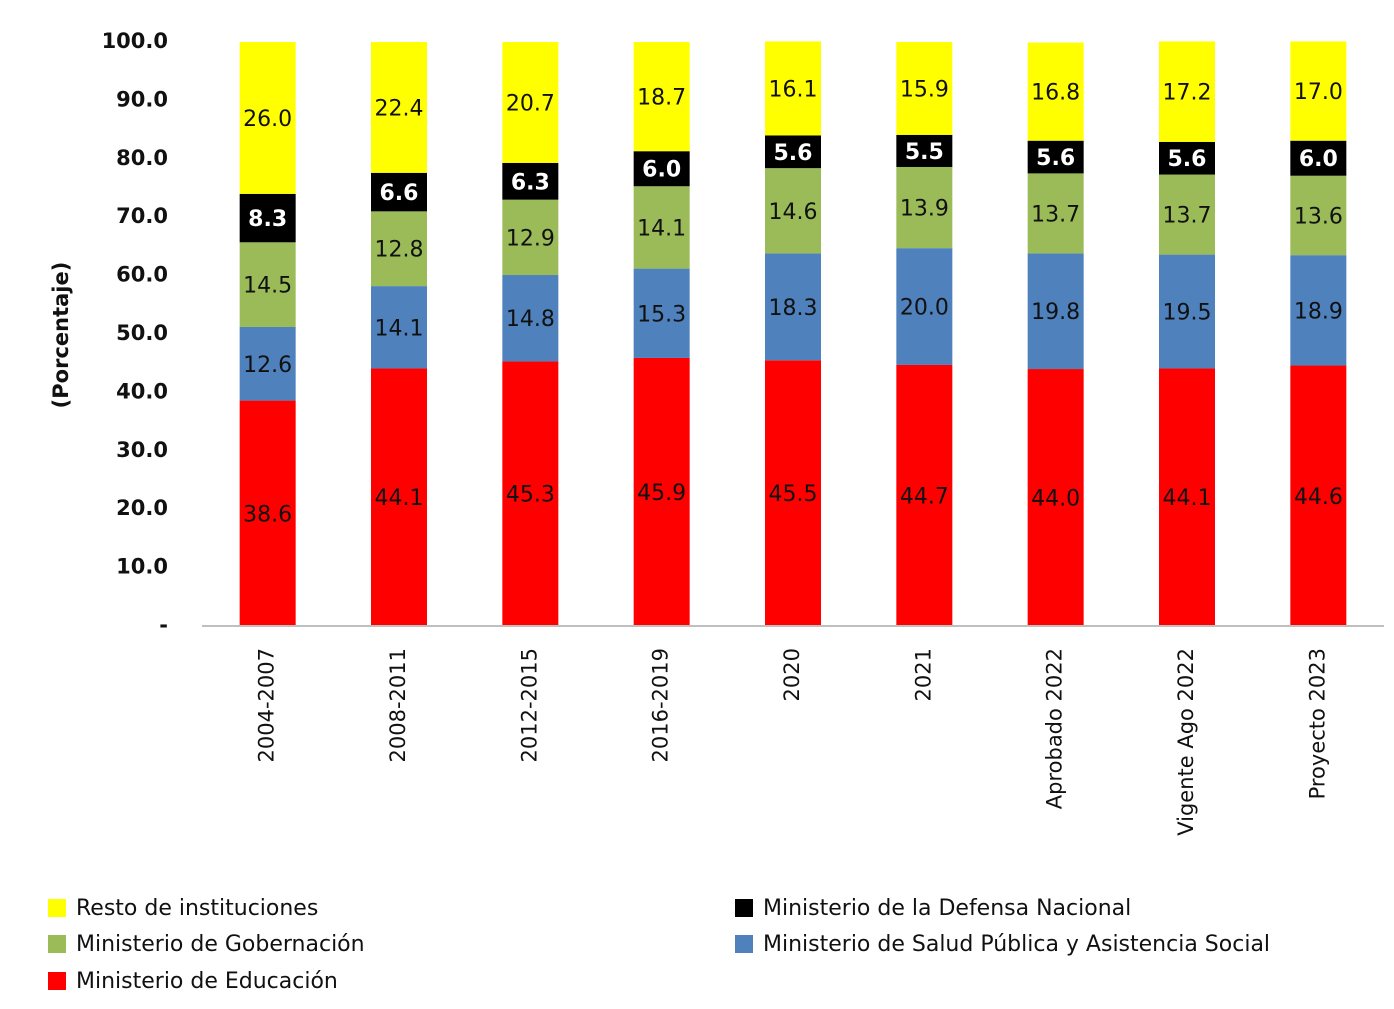  What do you see at coordinates (1187, 313) in the screenshot?
I see `data-label: 19.5` at bounding box center [1187, 313].